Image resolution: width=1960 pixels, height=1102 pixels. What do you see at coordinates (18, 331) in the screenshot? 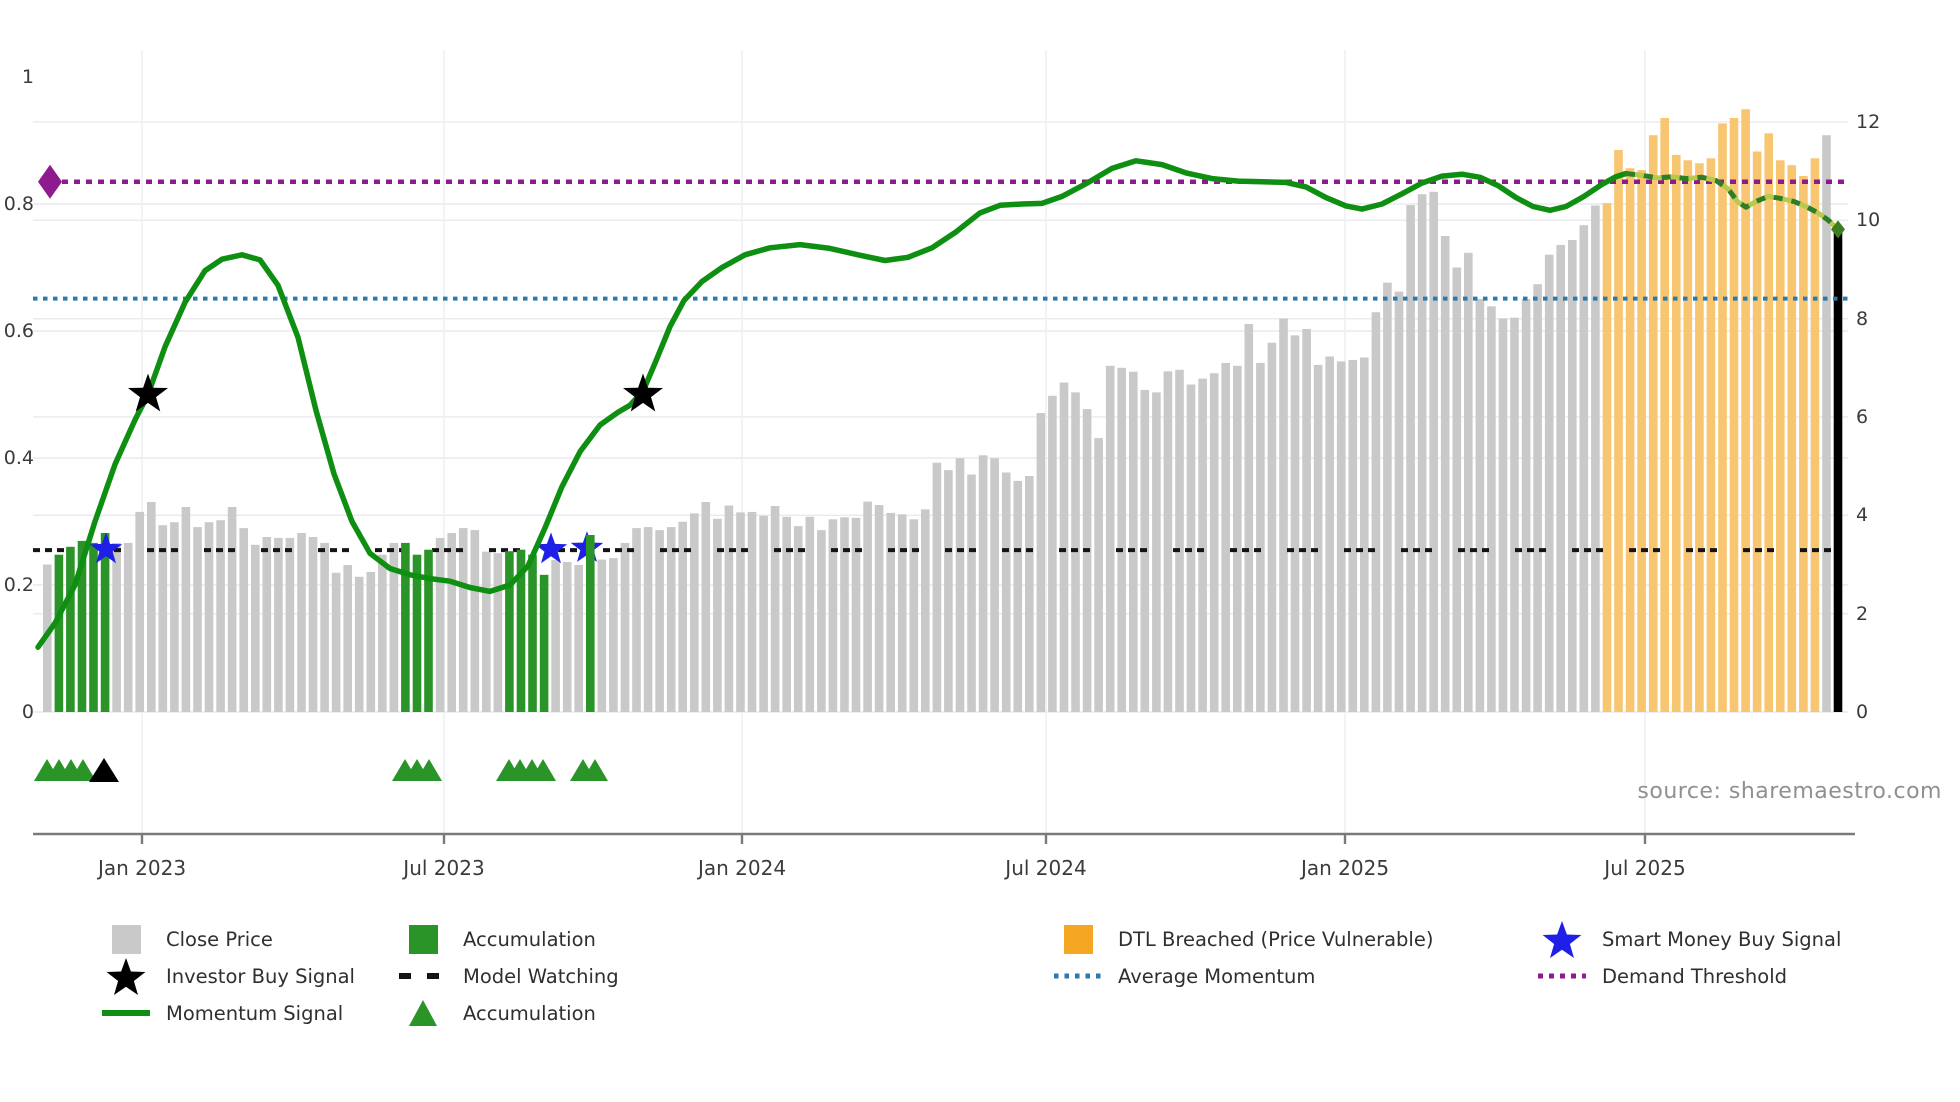
I see `y-axis-left-tick-label: 0.6` at bounding box center [18, 331].